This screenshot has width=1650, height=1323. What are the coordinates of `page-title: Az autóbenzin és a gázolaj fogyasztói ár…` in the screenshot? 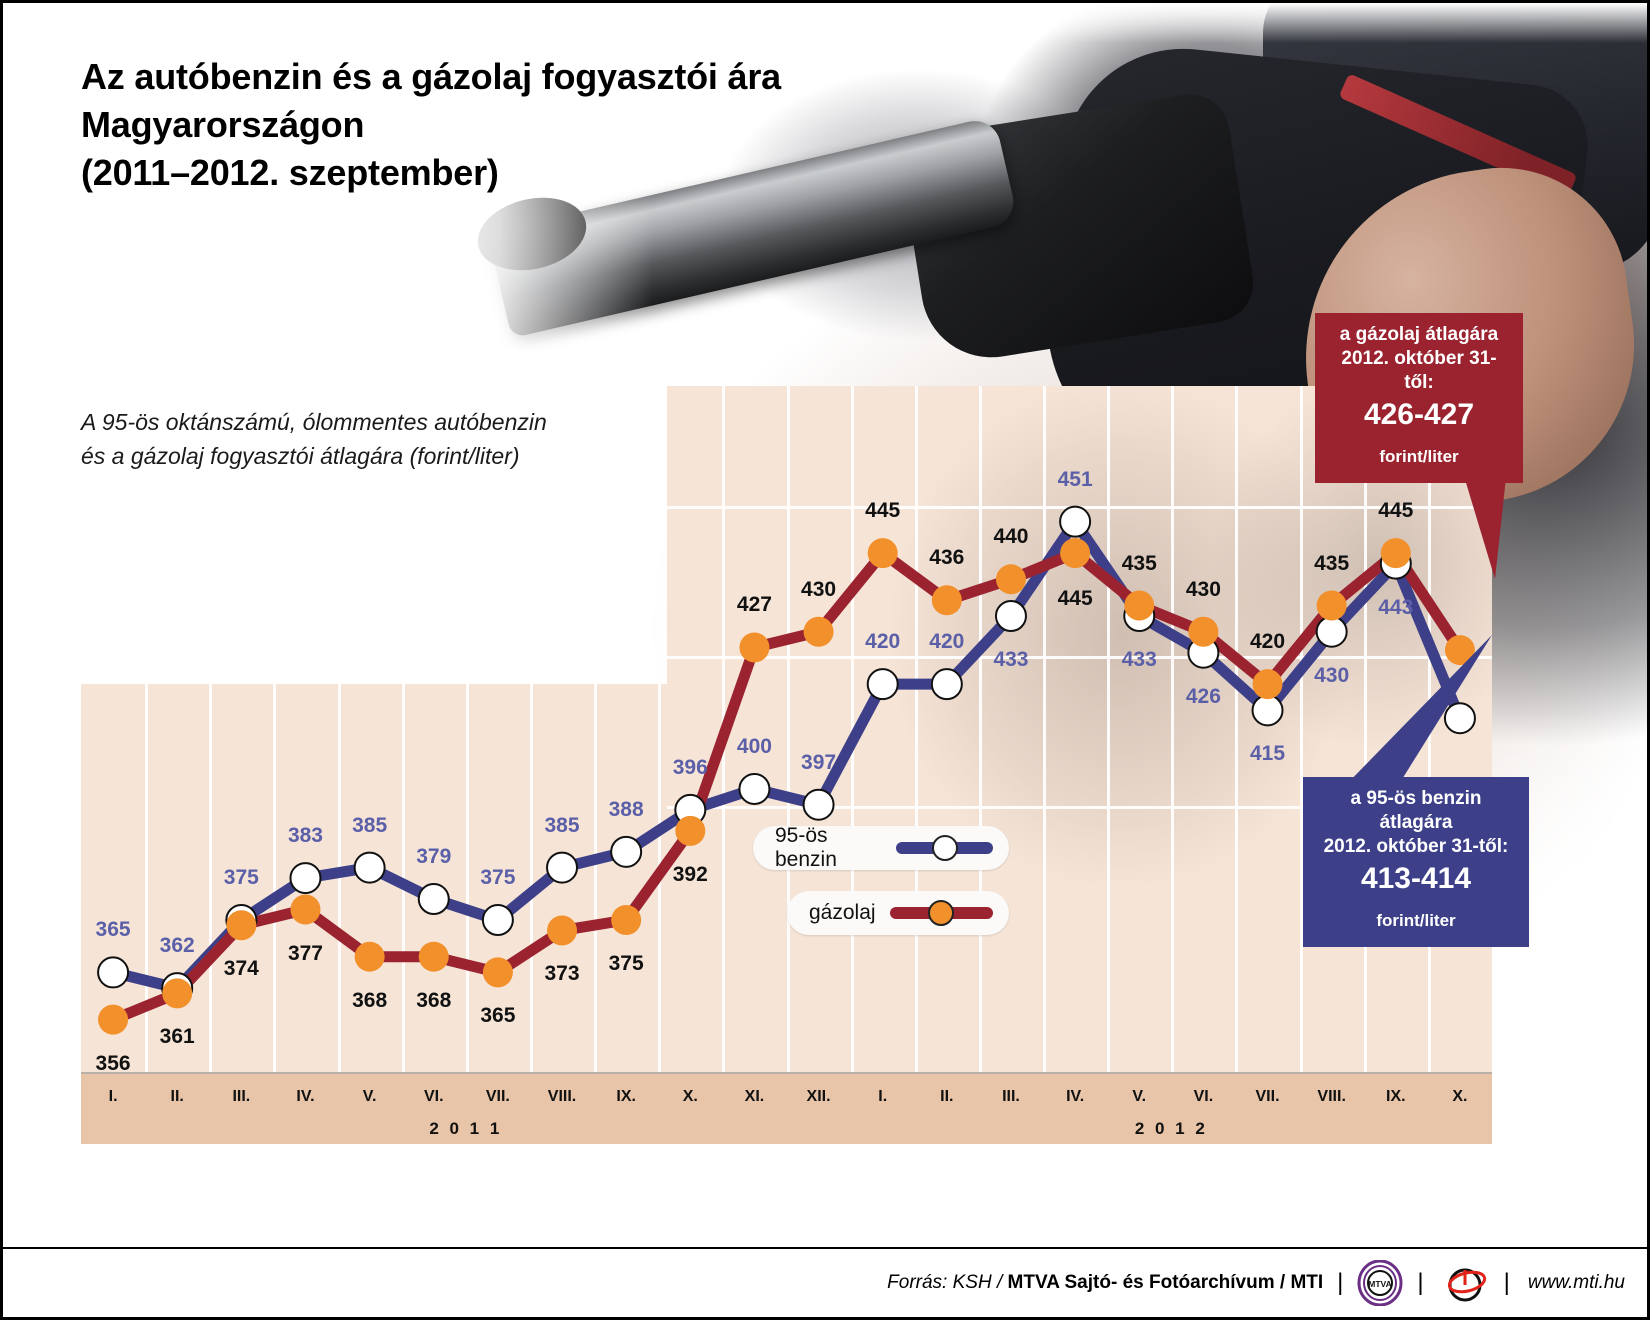 It's located at (431, 124).